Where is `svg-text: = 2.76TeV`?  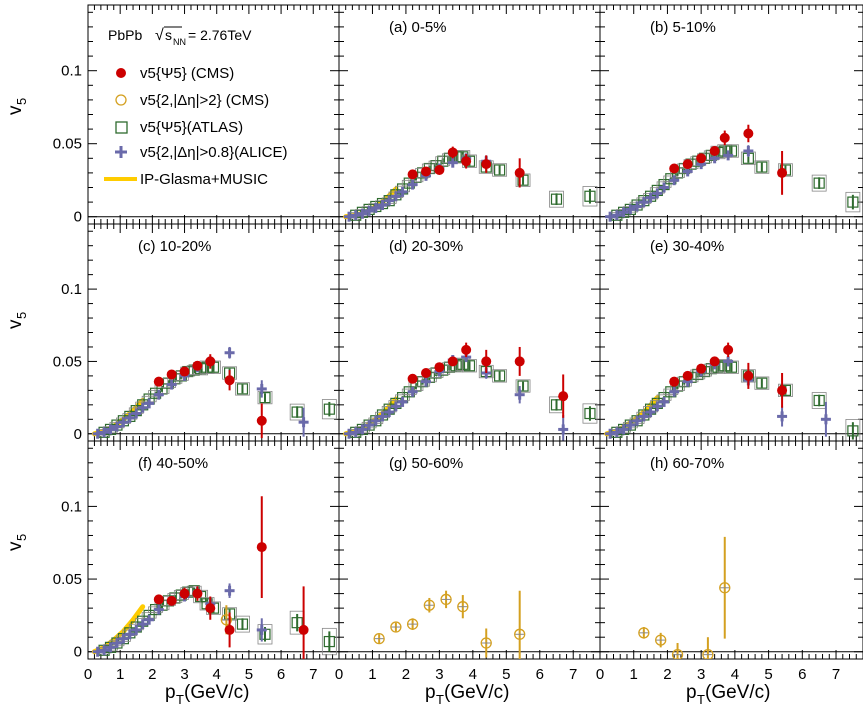 svg-text: = 2.76TeV is located at coordinates (220, 35).